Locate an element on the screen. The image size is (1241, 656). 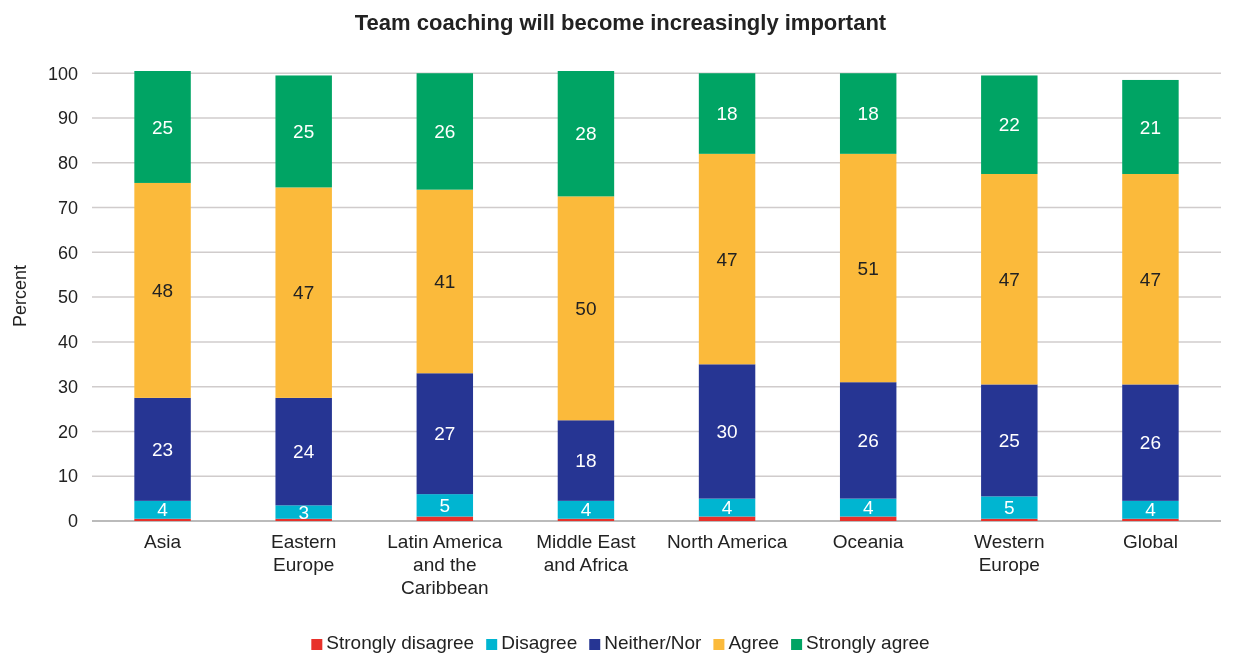
y-tick-label: 0 is located at coordinates (72, 521).